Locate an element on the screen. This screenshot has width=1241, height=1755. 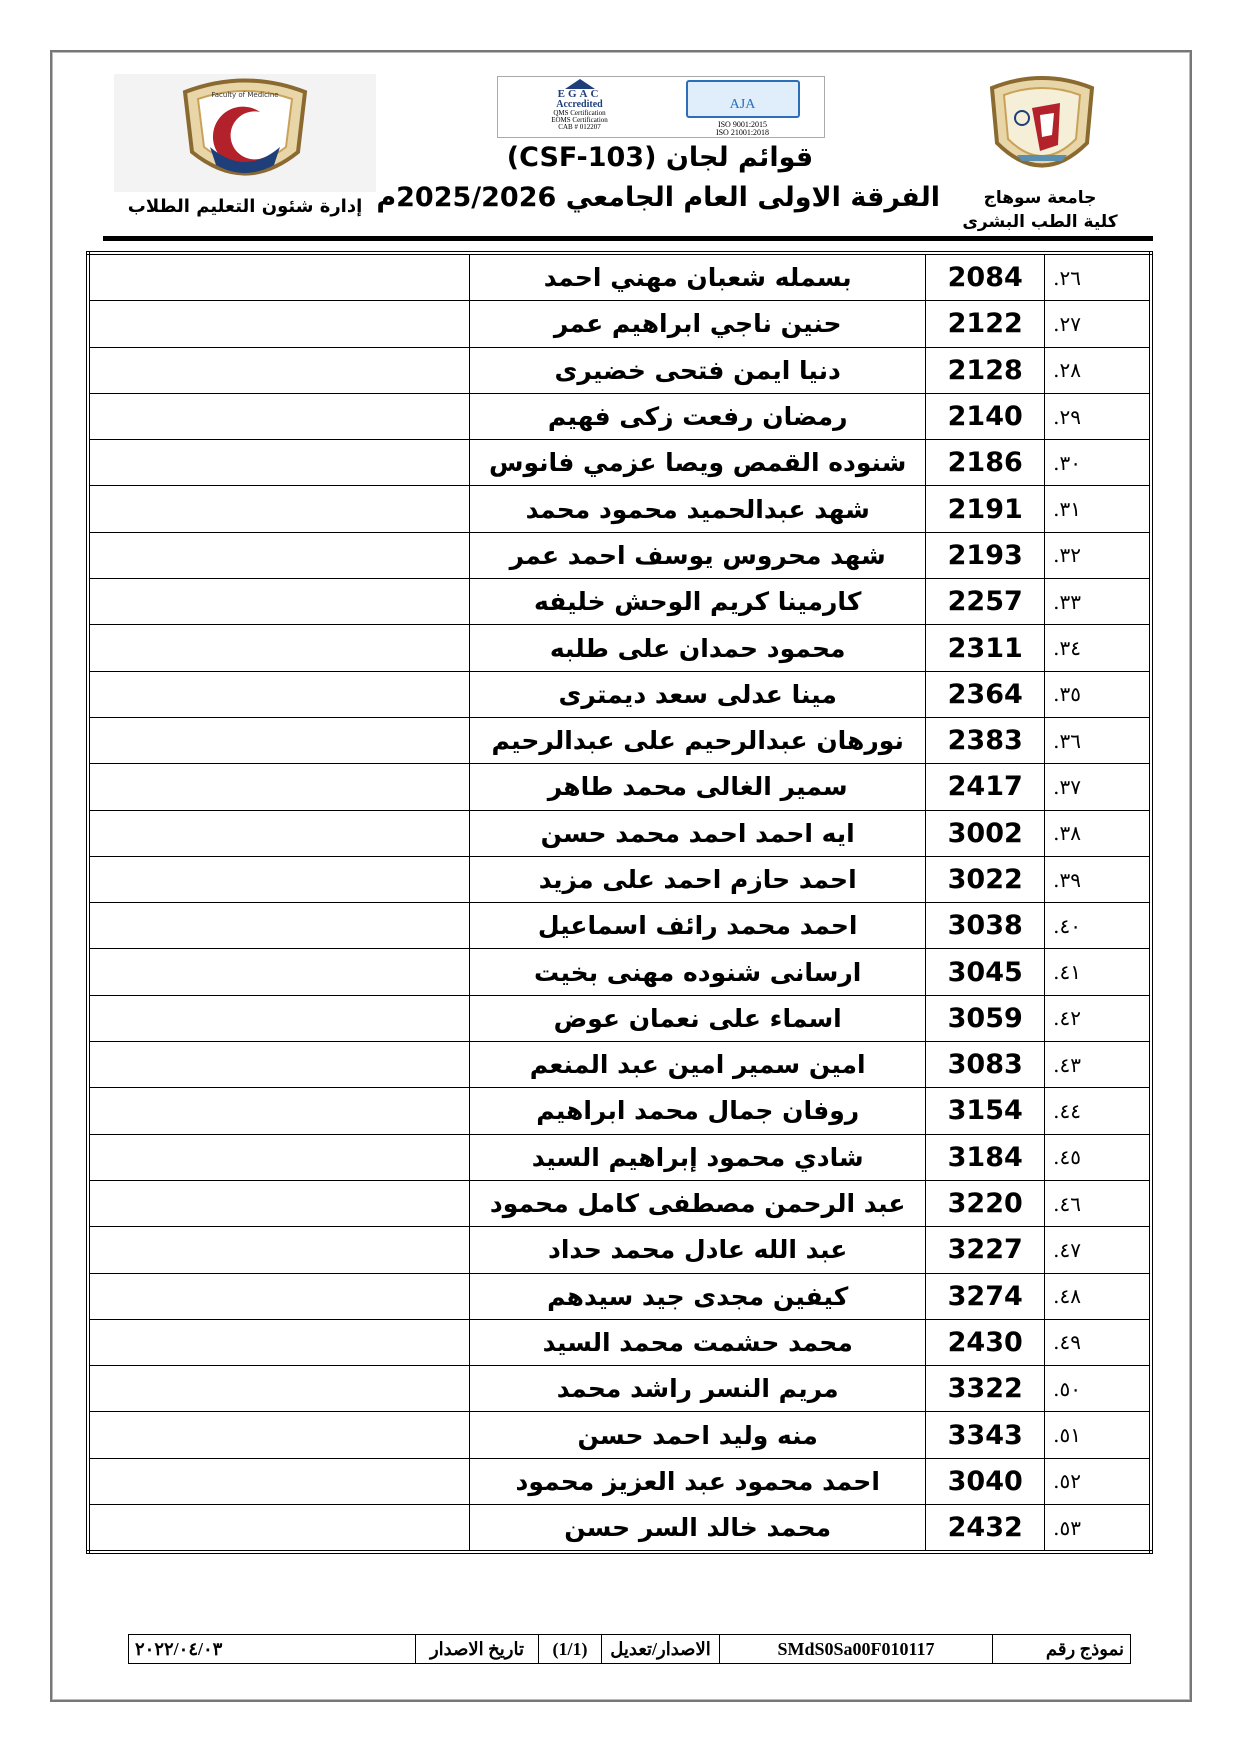
table-row: ٣٧. 2417 سمير الغالى محمد طاهر is located at coordinates (619, 787).